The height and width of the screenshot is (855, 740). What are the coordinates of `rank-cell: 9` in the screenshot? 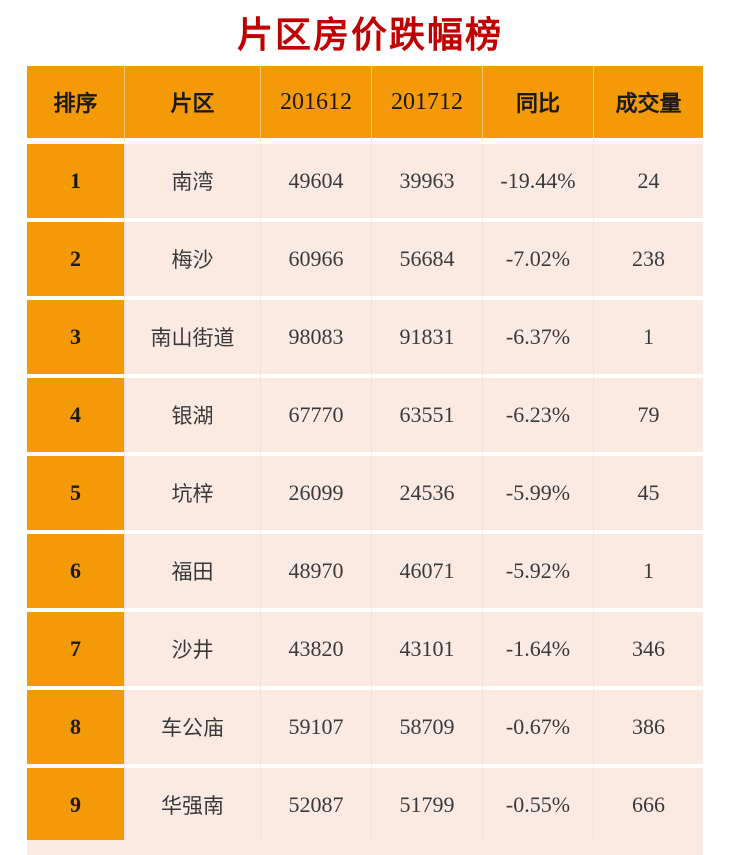 It's located at (76, 805).